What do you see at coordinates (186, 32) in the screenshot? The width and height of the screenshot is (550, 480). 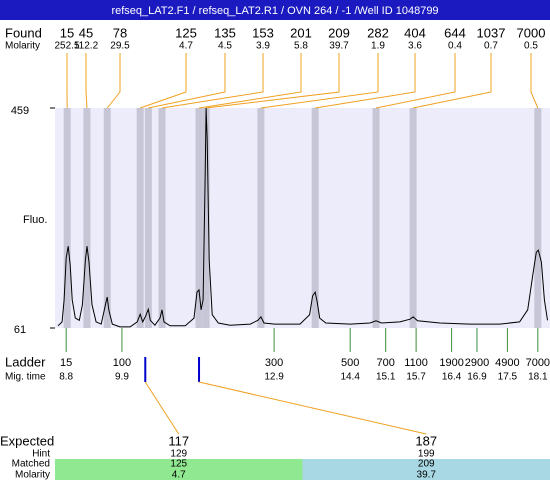 I see `found-size: 125` at bounding box center [186, 32].